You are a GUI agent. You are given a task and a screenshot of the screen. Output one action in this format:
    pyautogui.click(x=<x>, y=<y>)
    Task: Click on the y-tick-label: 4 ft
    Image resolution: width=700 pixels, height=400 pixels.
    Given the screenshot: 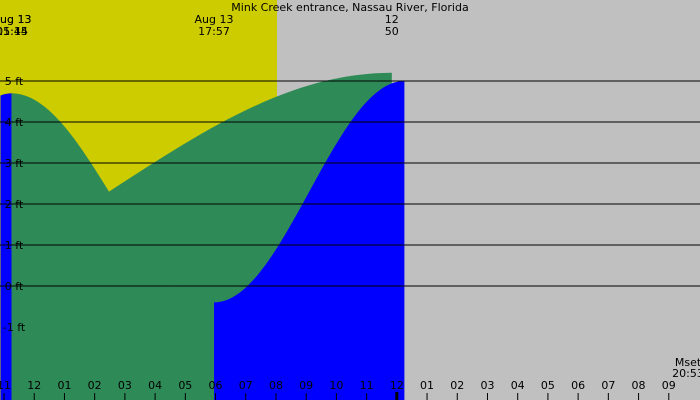 What is the action you would take?
    pyautogui.click(x=14, y=122)
    